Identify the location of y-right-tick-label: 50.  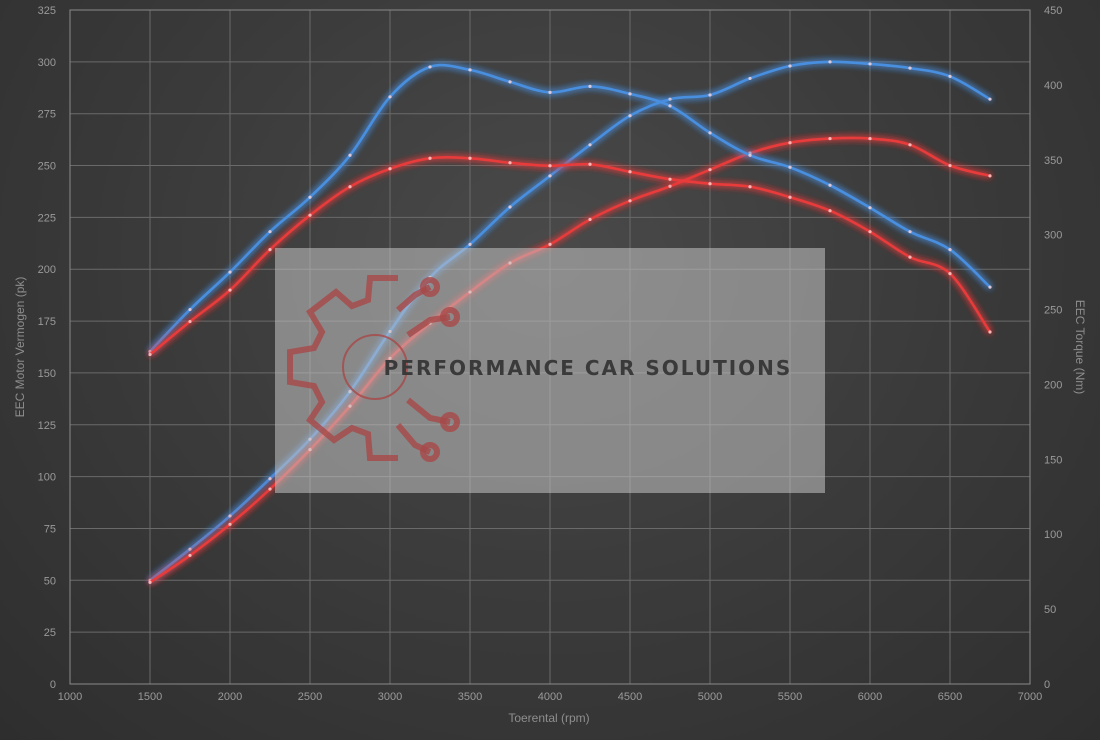
(1050, 610).